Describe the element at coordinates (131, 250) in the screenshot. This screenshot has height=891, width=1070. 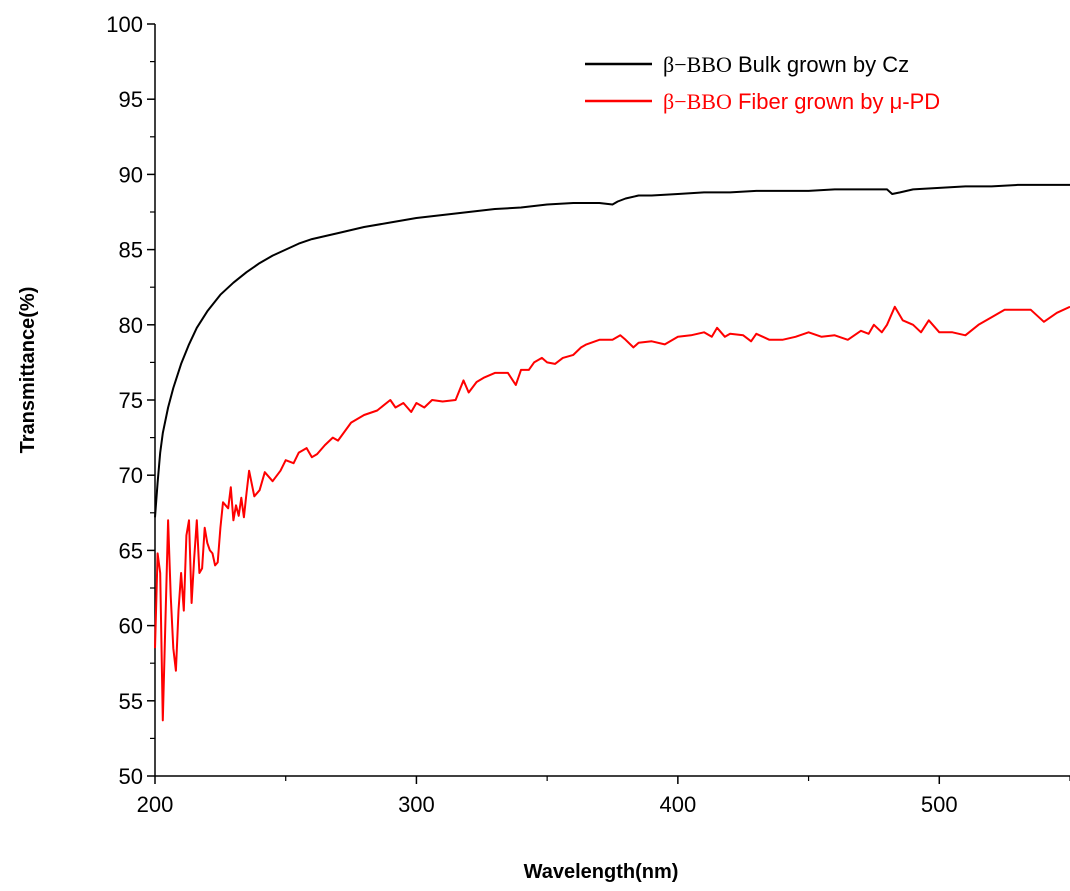
I see `y-tick-label: 85` at that location.